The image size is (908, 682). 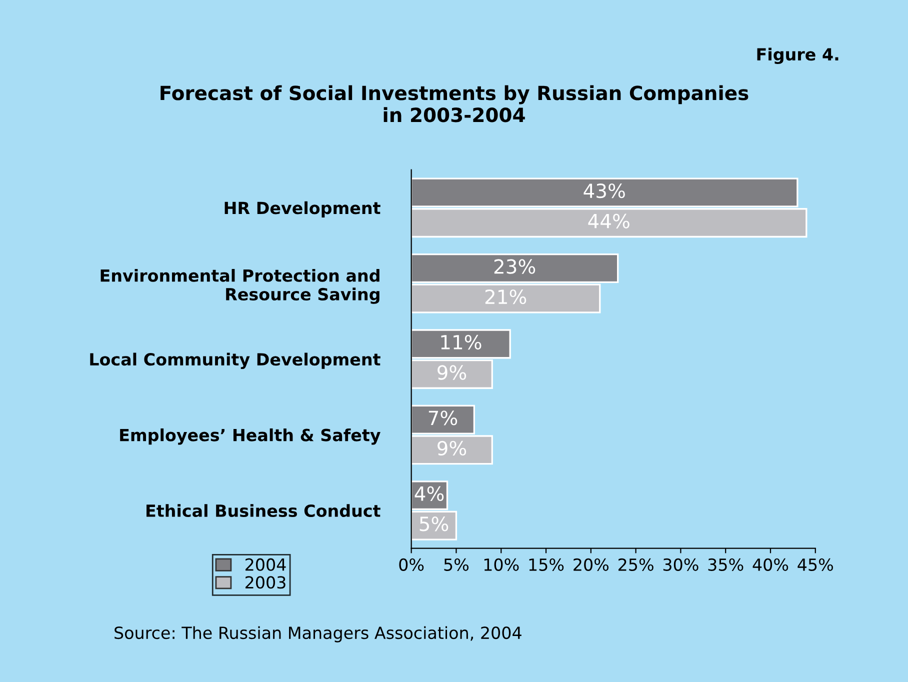 I want to click on x-tick-label: 45%, so click(x=815, y=564).